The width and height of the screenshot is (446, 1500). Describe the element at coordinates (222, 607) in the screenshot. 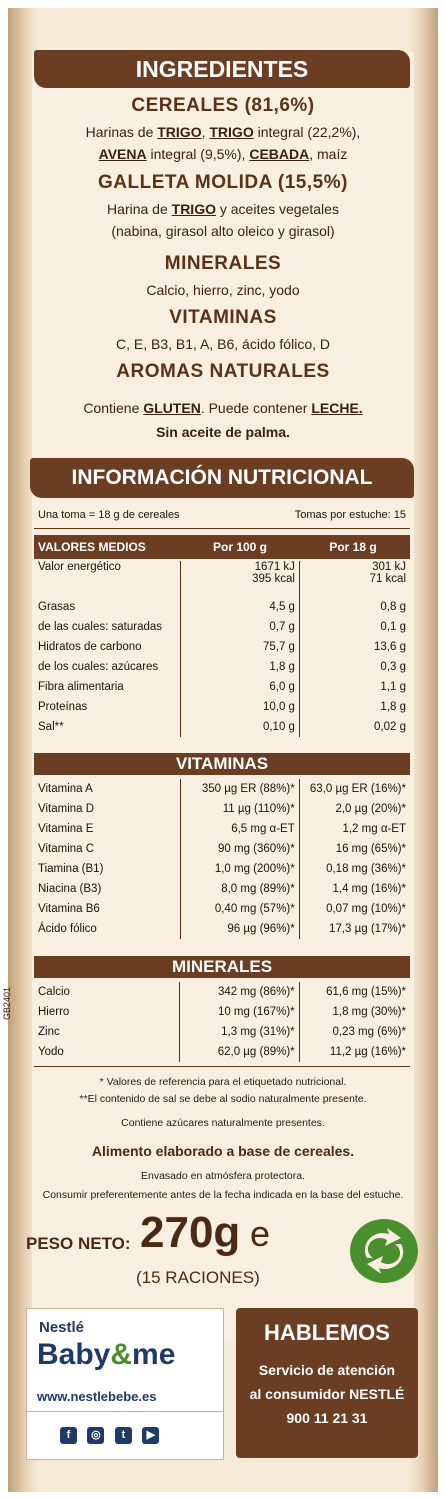

I see `table-row: Grasas 4,5 g 0,8 g` at that location.